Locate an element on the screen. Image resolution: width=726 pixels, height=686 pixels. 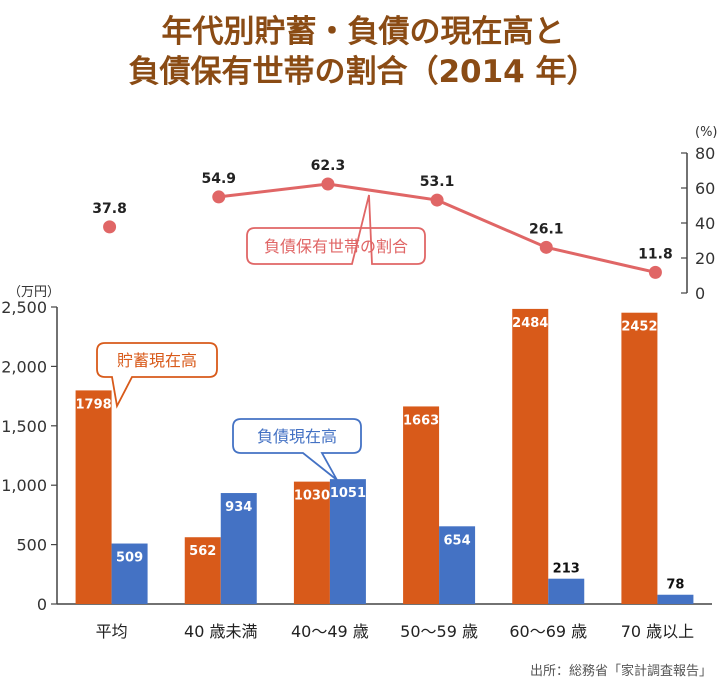
right-y-tick-label: 0 is located at coordinates (700, 293).